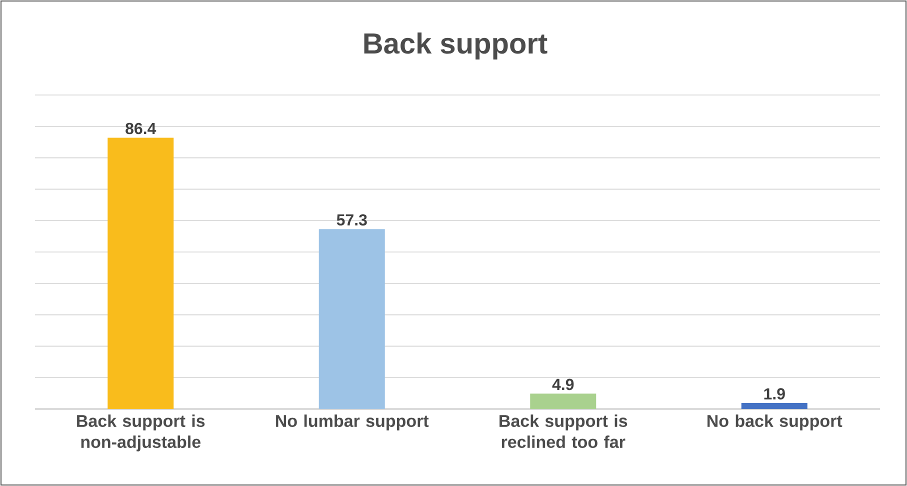  I want to click on x-tick-label: No lumbar support, so click(352, 422).